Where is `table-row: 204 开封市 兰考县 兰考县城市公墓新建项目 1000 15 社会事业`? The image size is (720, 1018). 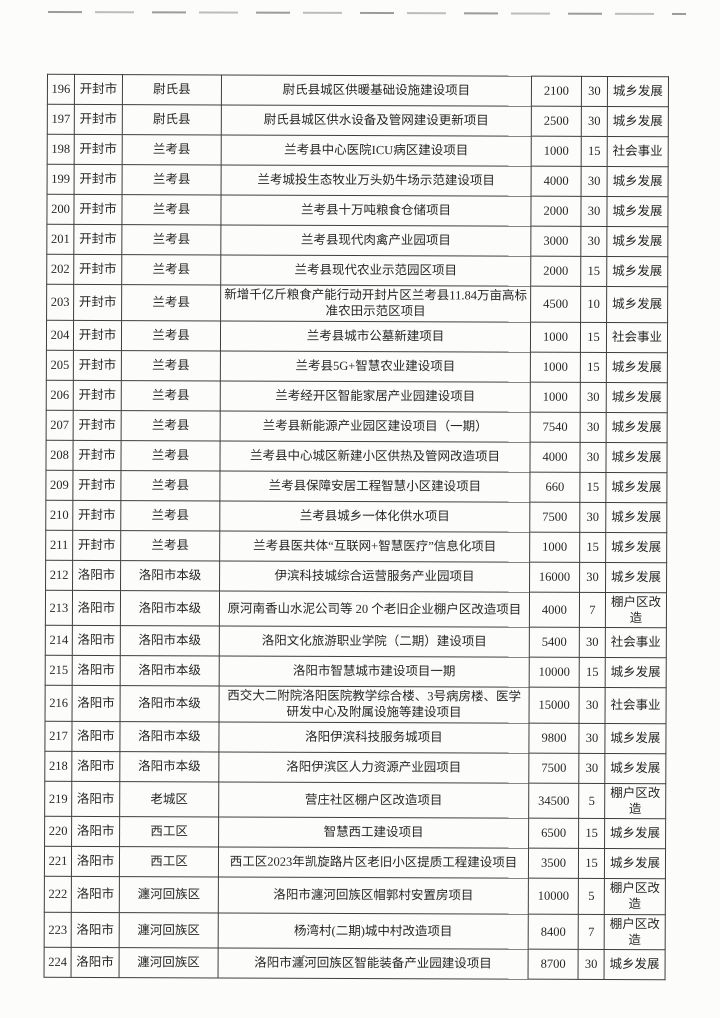 table-row: 204 开封市 兰考县 兰考县城市公墓新建项目 1000 15 社会事业 is located at coordinates (357, 336).